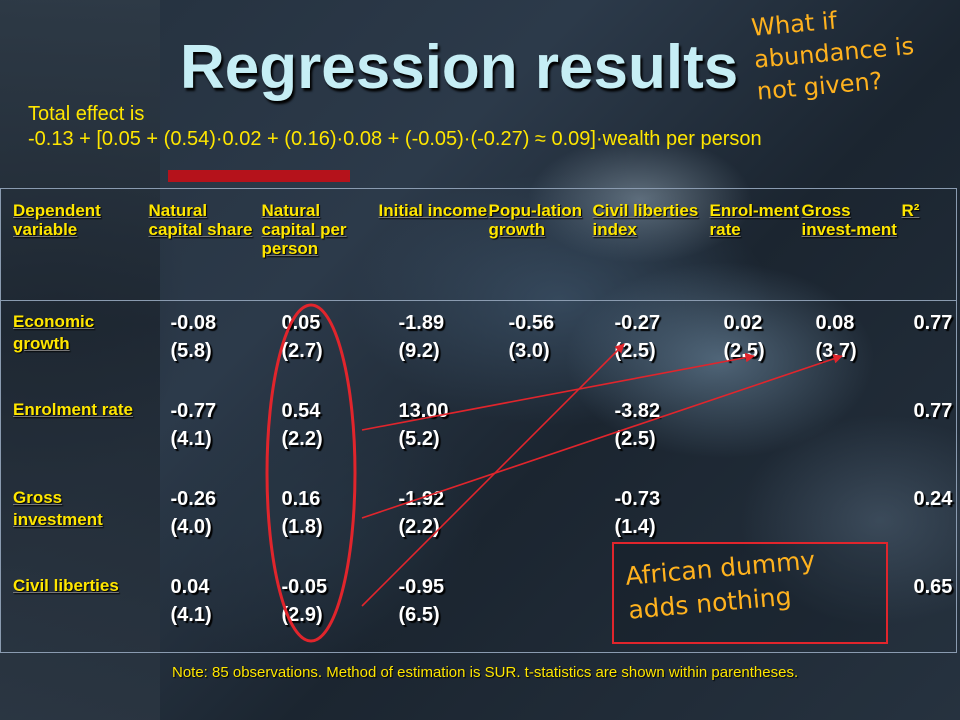 This screenshot has width=960, height=720. Describe the element at coordinates (421, 337) in the screenshot. I see `table-cell: -1.89 (9.2)` at that location.